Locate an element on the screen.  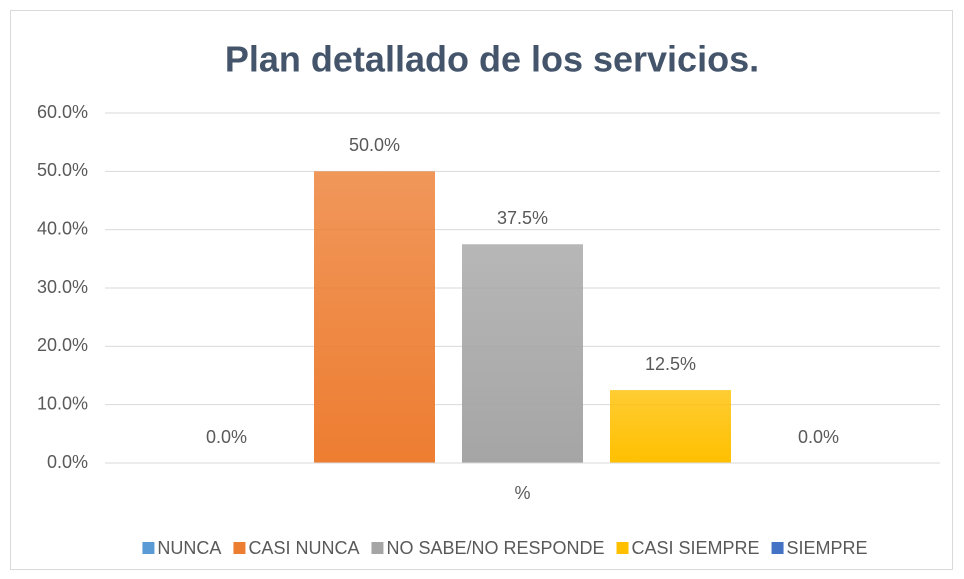
data-label: 50.0% is located at coordinates (374, 145).